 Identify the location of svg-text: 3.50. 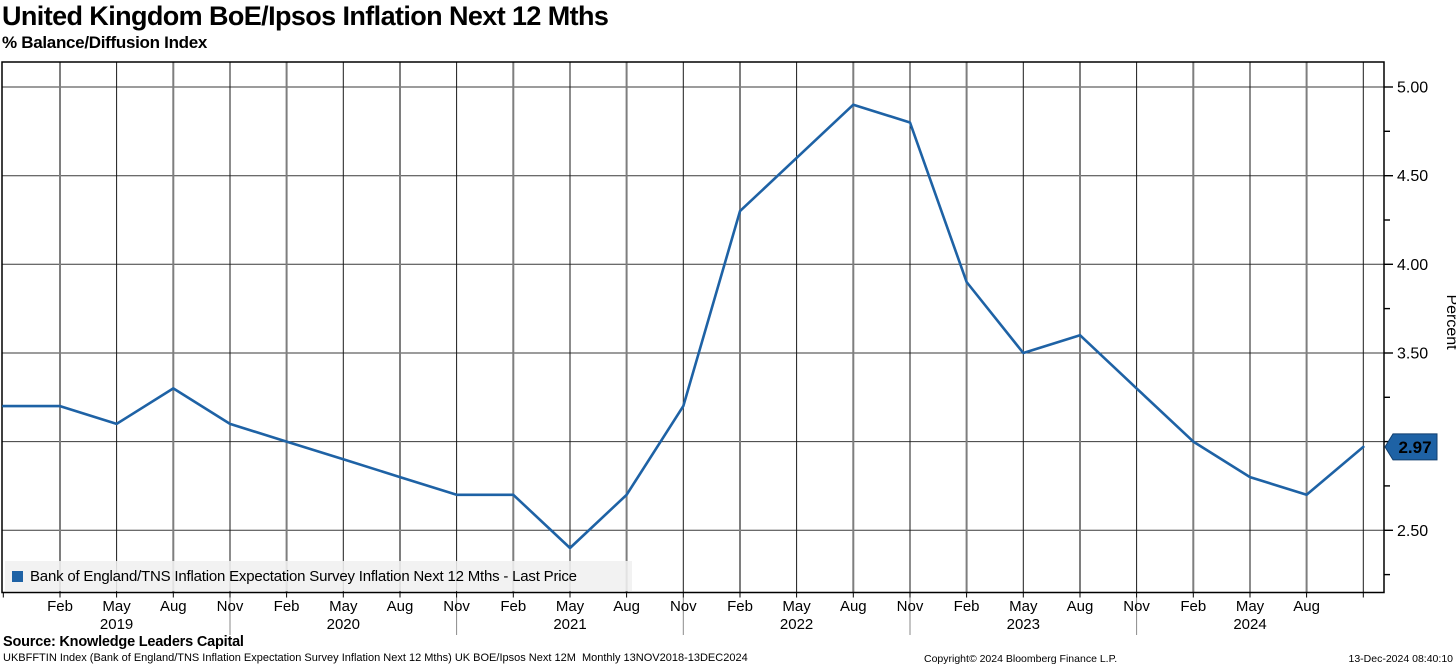
(1412, 354).